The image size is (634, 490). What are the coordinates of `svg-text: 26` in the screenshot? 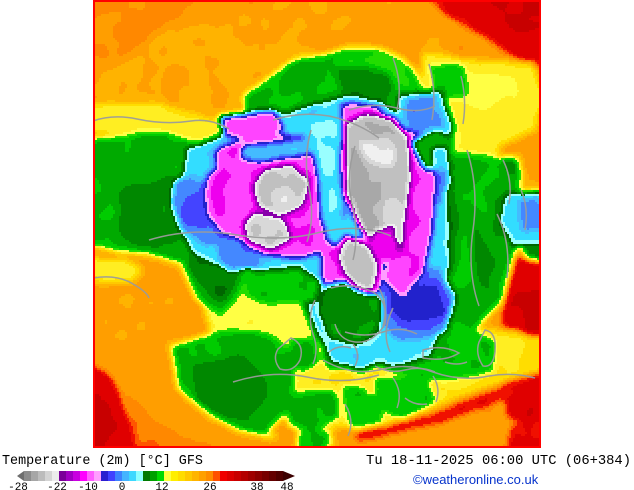 It's located at (209, 486).